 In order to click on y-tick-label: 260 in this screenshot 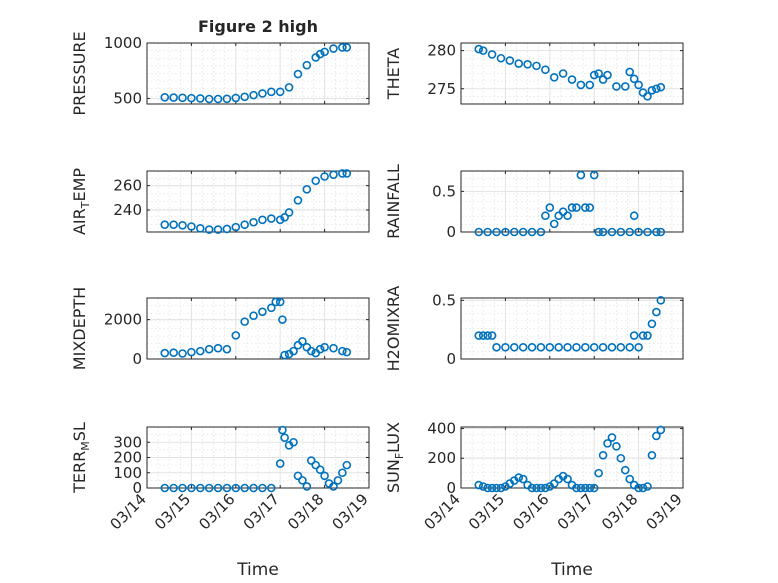, I will do `click(127, 186)`.